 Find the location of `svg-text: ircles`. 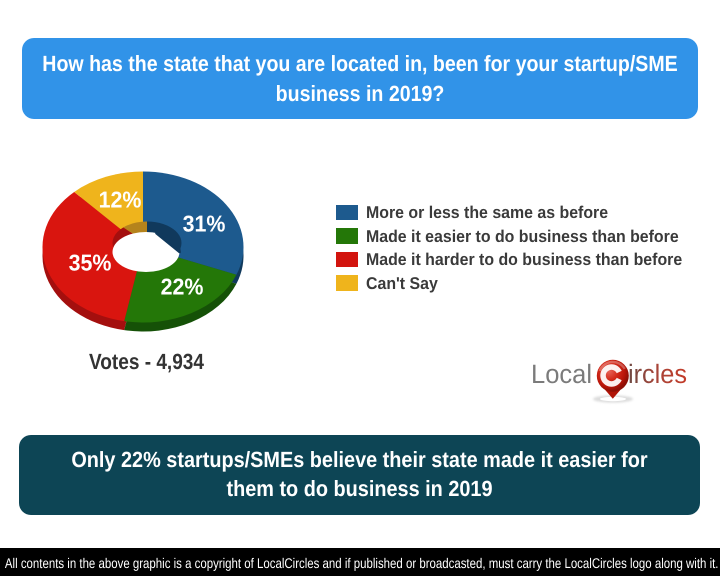

svg-text: ircles is located at coordinates (657, 374).